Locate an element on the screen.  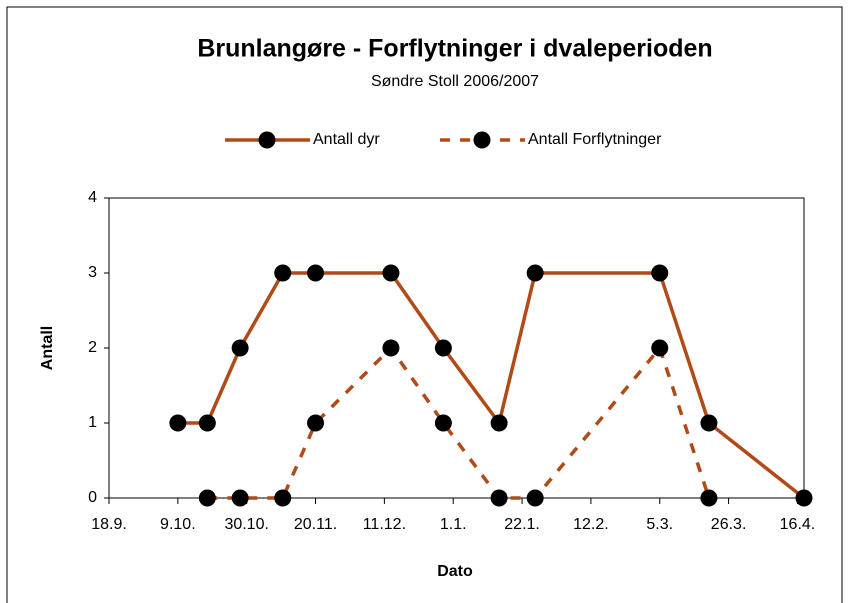
y-tick-label: 4 is located at coordinates (92, 197).